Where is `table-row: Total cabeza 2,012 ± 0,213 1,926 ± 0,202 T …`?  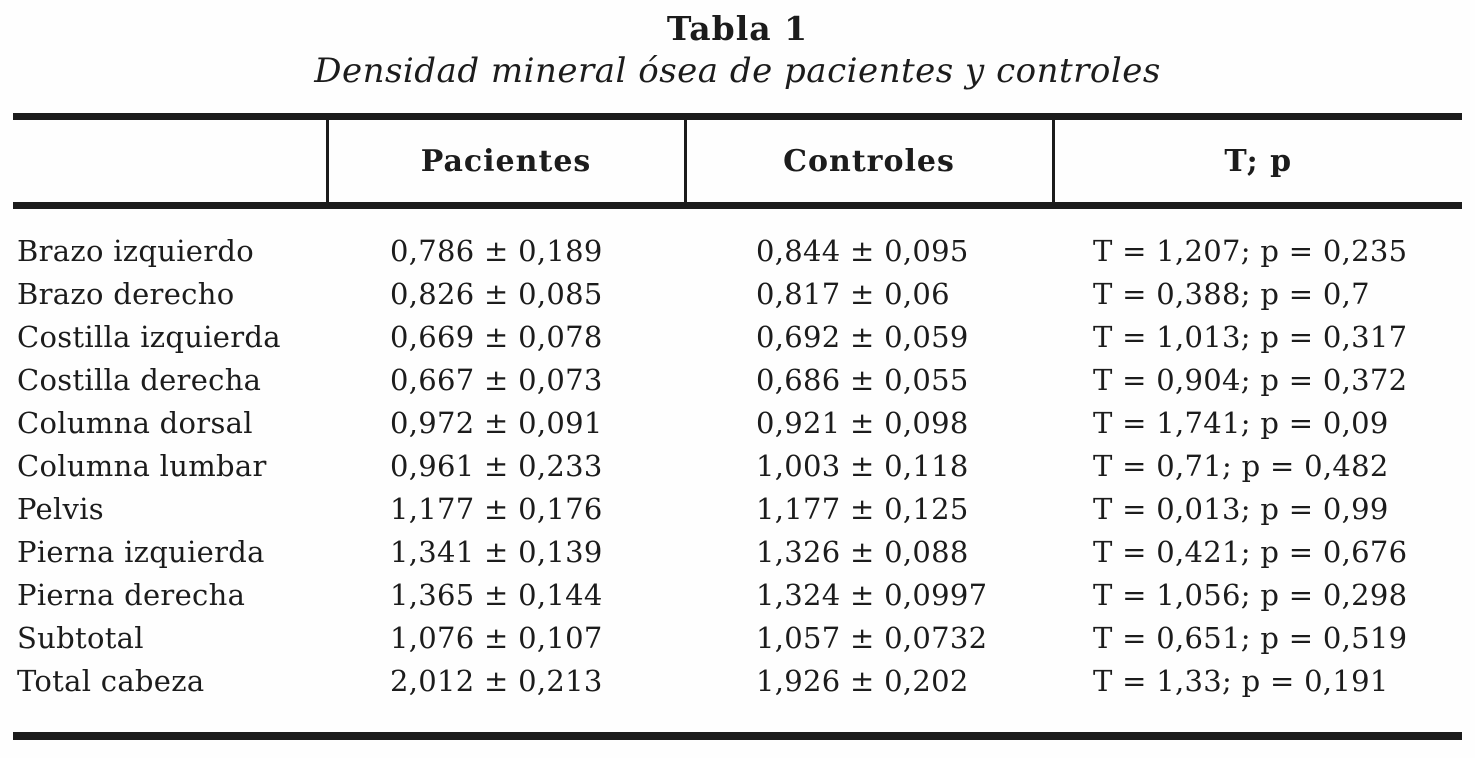 table-row: Total cabeza 2,012 ± 0,213 1,926 ± 0,202 T … is located at coordinates (737, 697).